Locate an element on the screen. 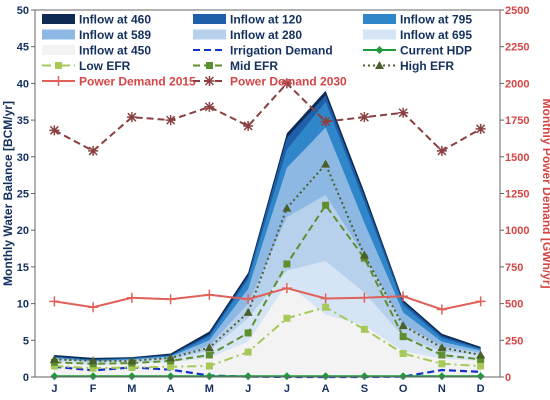 This screenshot has width=550, height=400. left-tick-label: 20 is located at coordinates (23, 231).